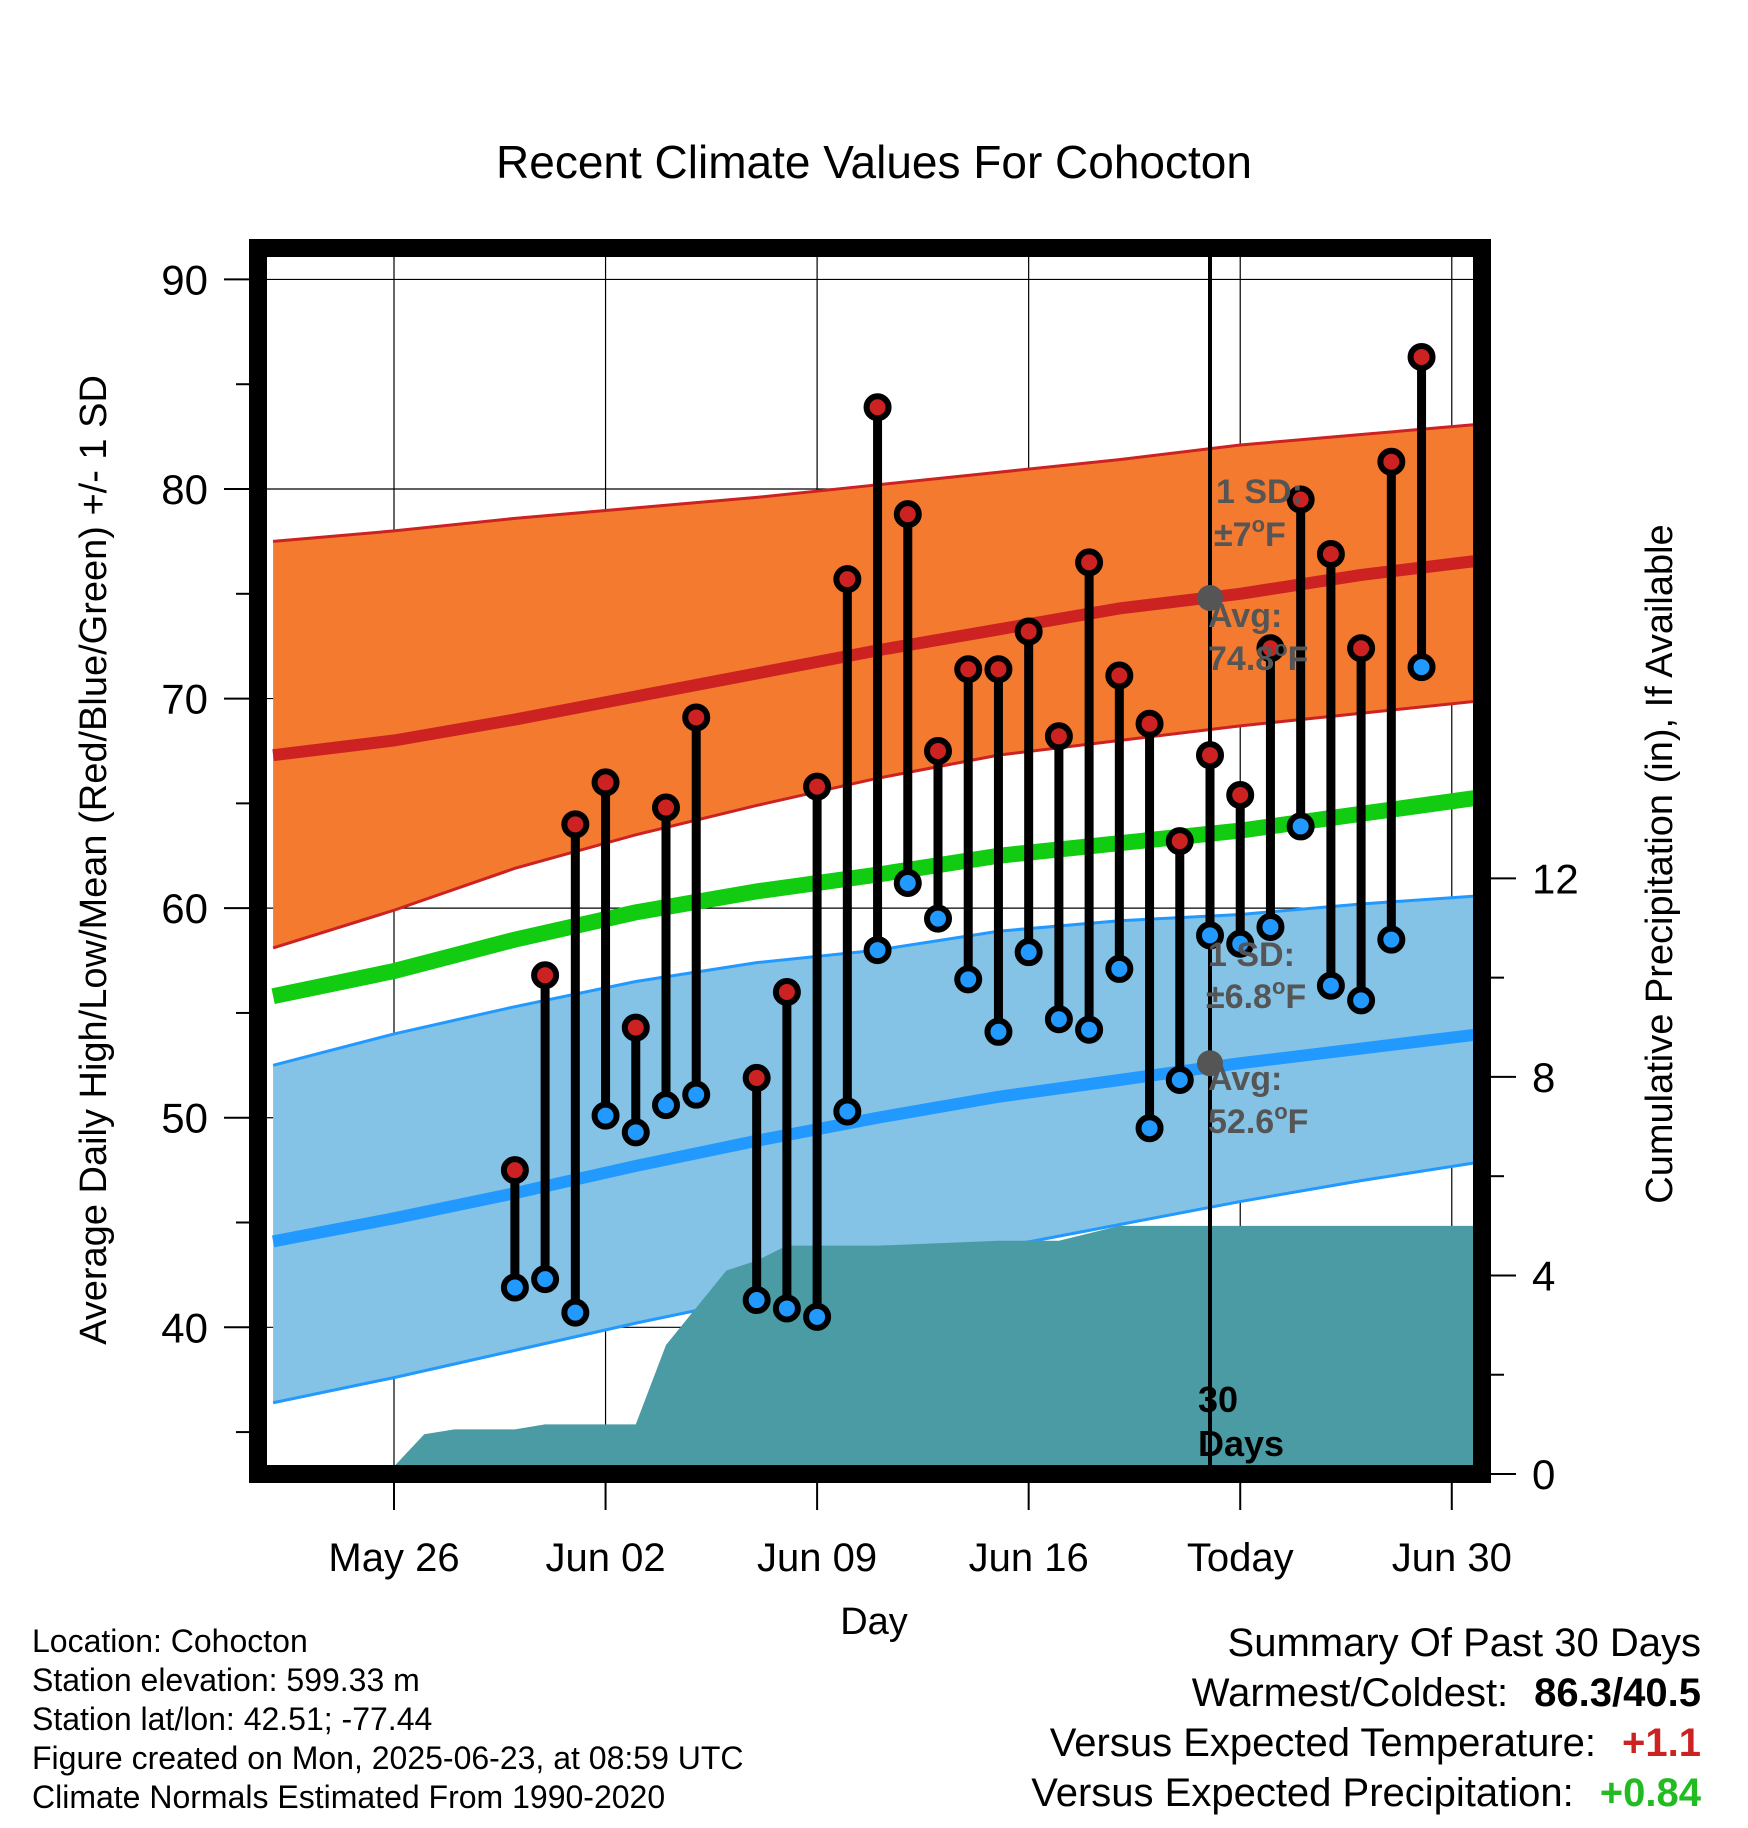 Image resolution: width=1748 pixels, height=1828 pixels. Describe the element at coordinates (1617, 1693) in the screenshot. I see `warm-cold-value: 86.3/40.5` at that location.